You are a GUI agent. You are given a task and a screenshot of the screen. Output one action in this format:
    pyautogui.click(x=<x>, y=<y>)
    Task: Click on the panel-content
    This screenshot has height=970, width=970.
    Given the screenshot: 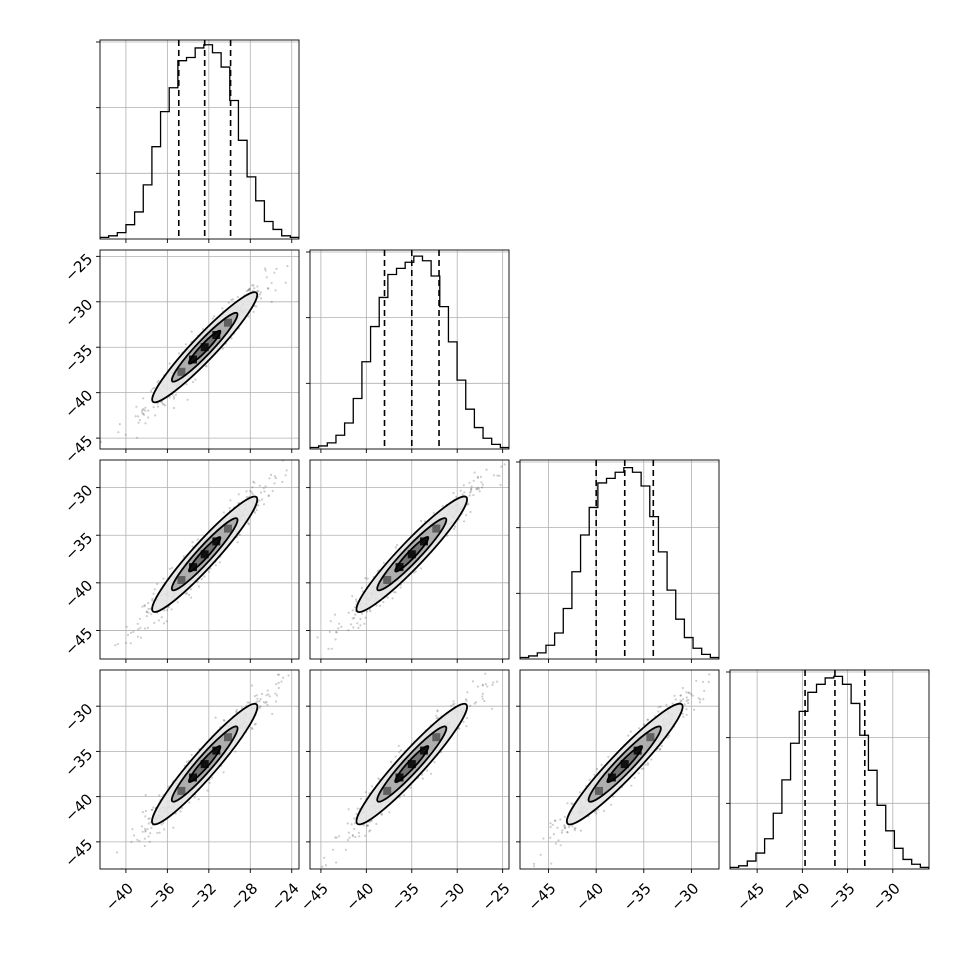 What is the action you would take?
    pyautogui.click(x=619, y=769)
    